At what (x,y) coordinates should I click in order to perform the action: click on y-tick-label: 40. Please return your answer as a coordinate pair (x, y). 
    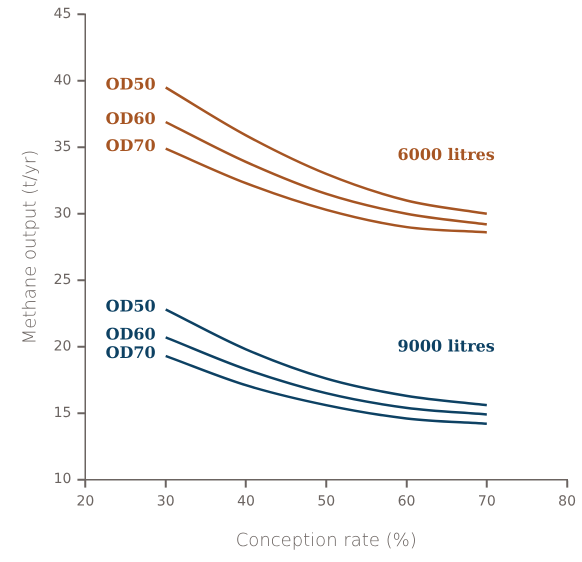
    Looking at the image, I should click on (63, 80).